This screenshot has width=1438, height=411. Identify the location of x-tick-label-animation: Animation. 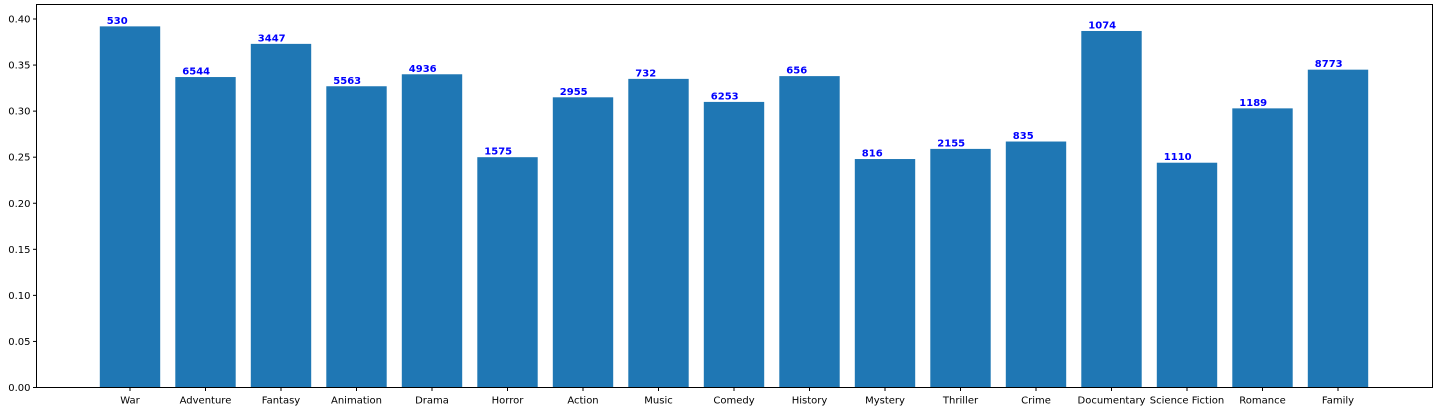
(356, 401).